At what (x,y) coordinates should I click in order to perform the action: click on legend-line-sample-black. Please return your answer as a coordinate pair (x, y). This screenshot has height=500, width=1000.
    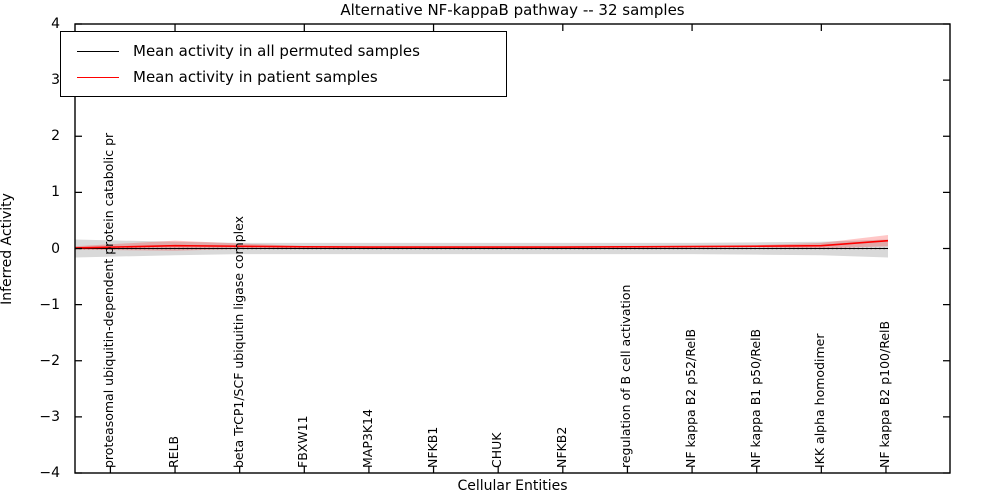
    Looking at the image, I should click on (98, 51).